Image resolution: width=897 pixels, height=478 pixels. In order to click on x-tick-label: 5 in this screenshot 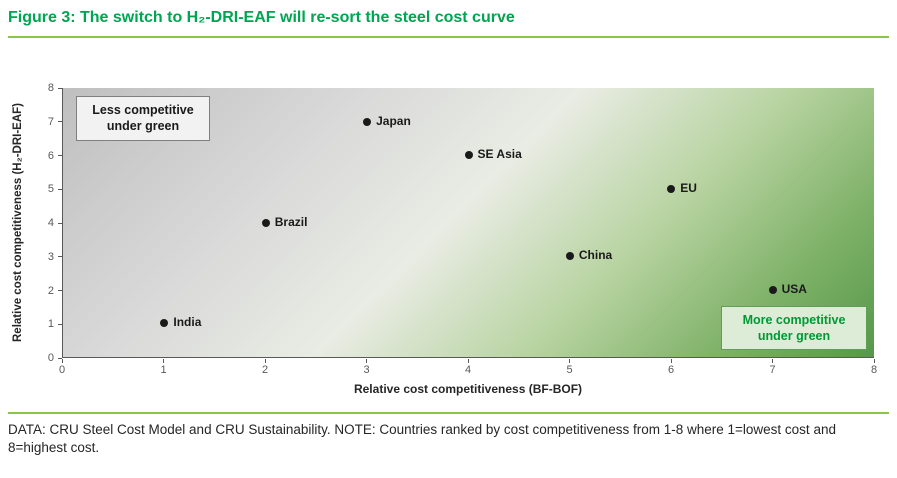, I will do `click(569, 370)`.